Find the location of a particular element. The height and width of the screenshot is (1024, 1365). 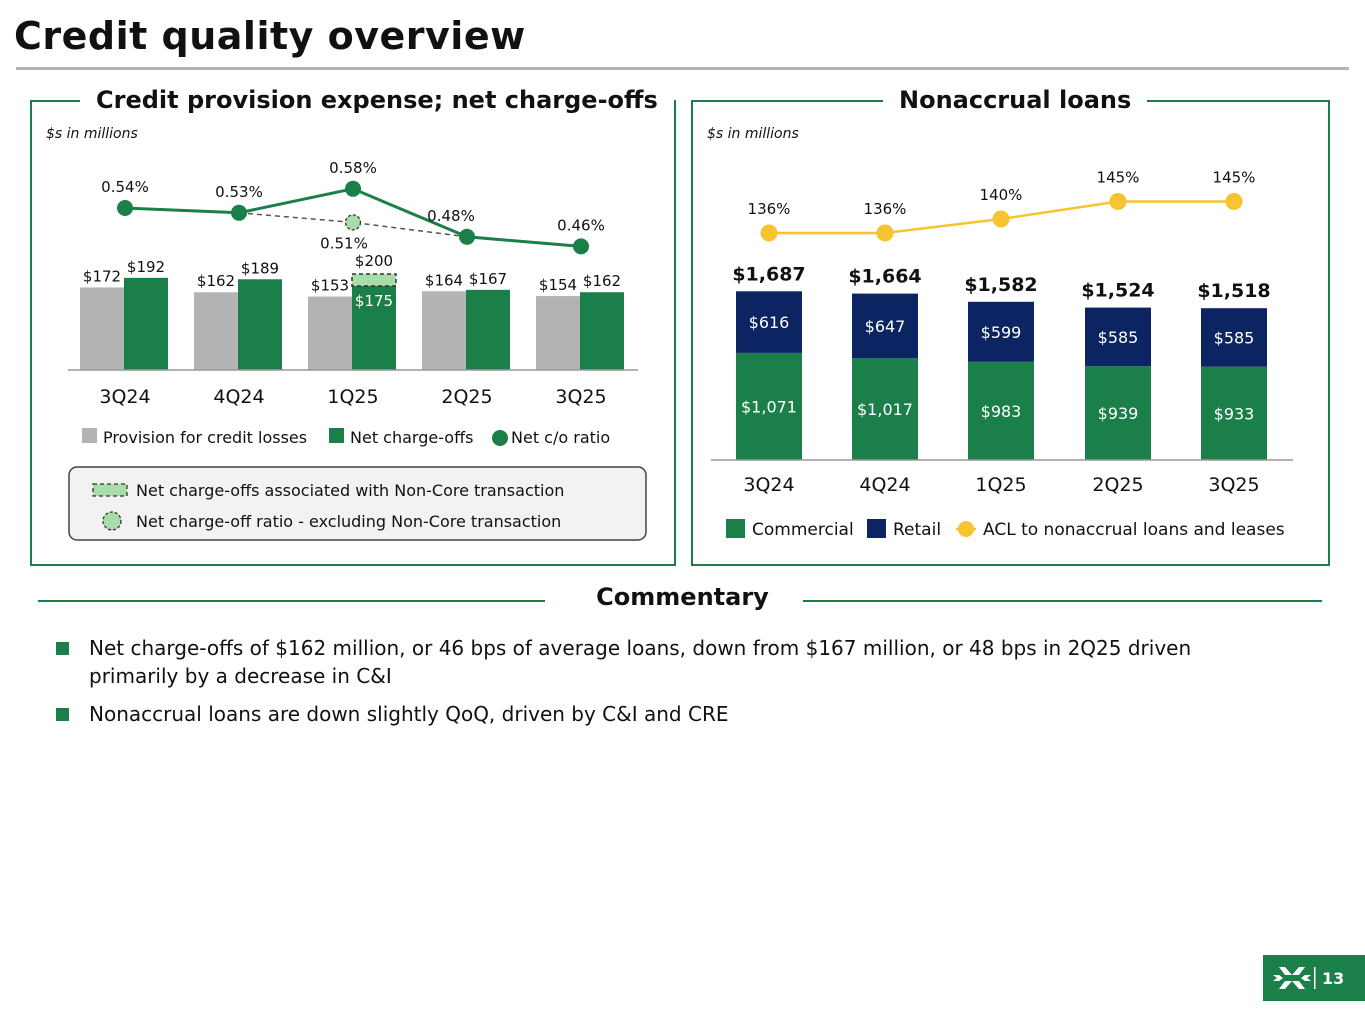

title-divider is located at coordinates (682, 68).